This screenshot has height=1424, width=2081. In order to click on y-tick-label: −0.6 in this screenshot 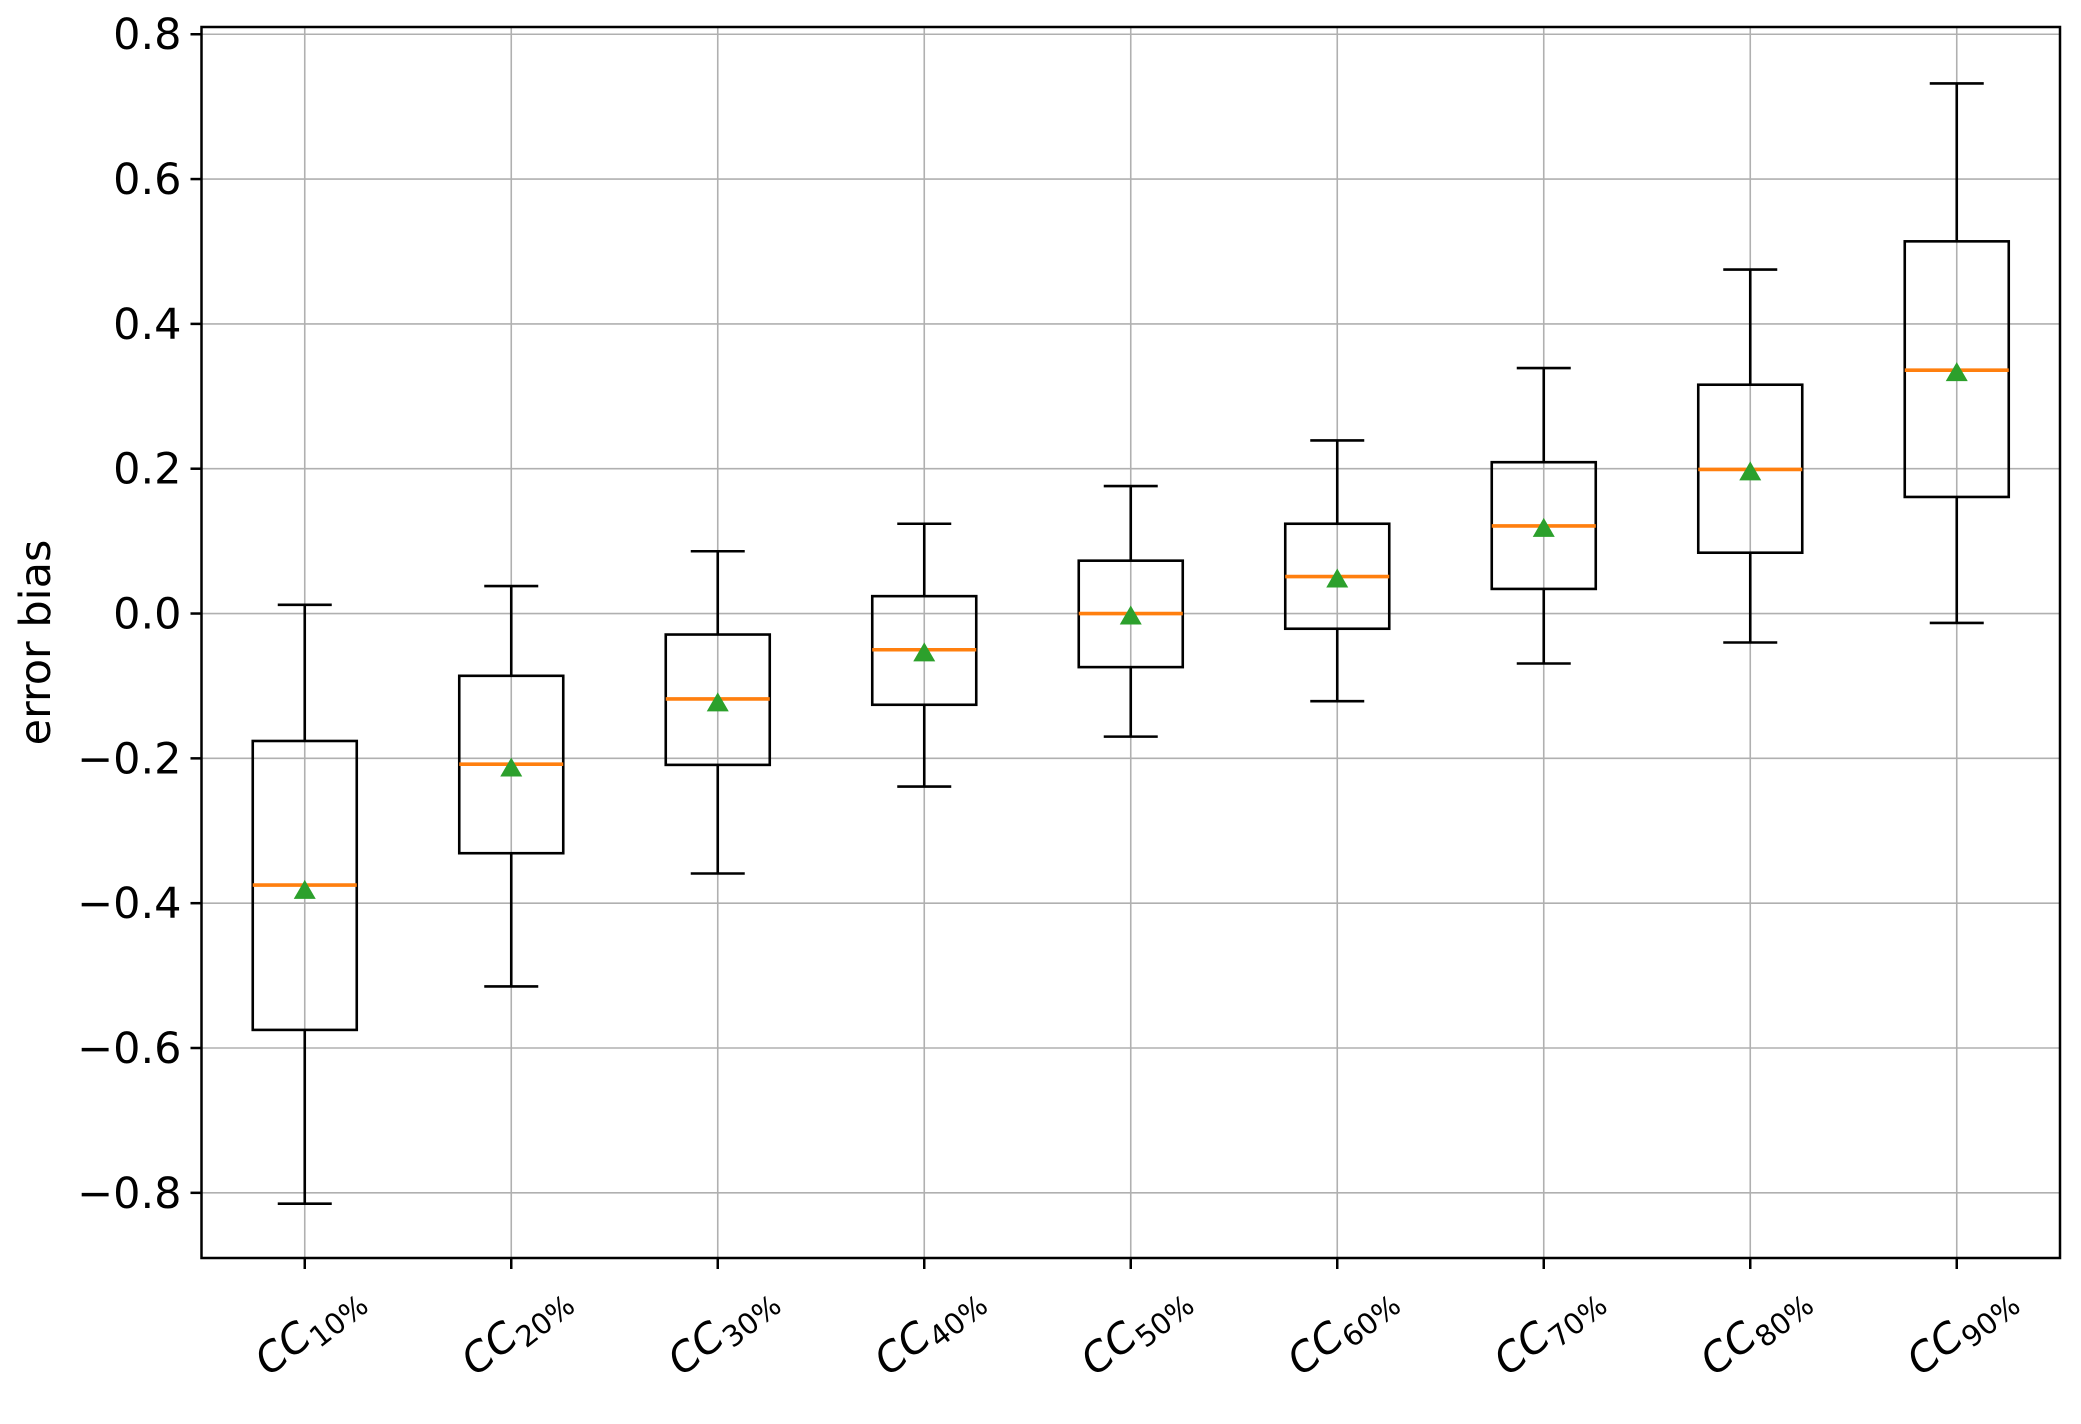, I will do `click(129, 1049)`.